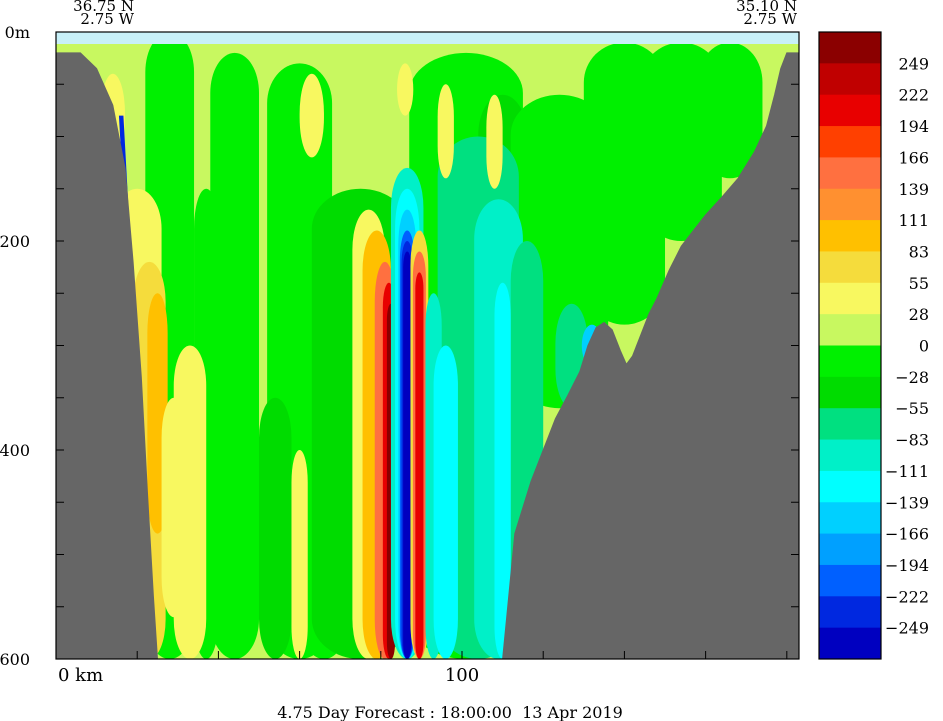 This screenshot has width=943, height=721. I want to click on colorbar-label: −166, so click(907, 534).